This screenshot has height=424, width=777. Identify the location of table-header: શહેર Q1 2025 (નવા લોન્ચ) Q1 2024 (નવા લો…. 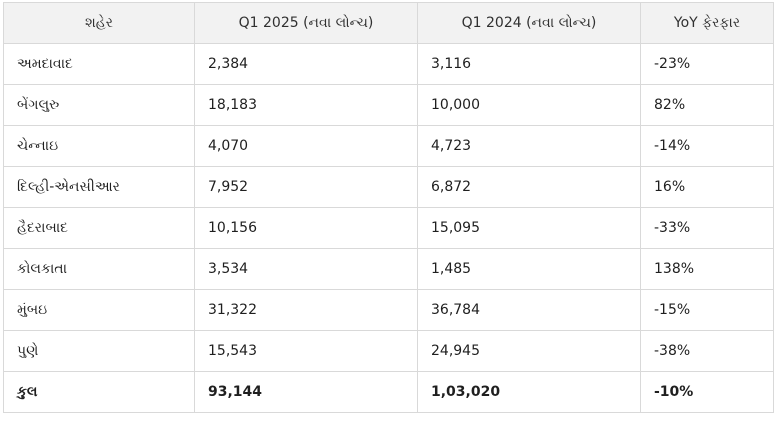
(388, 23).